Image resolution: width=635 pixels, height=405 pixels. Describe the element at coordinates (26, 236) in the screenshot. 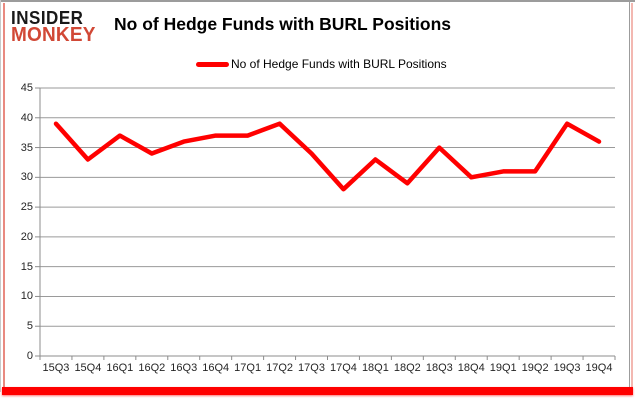

I see `y-tick-label: 20` at that location.